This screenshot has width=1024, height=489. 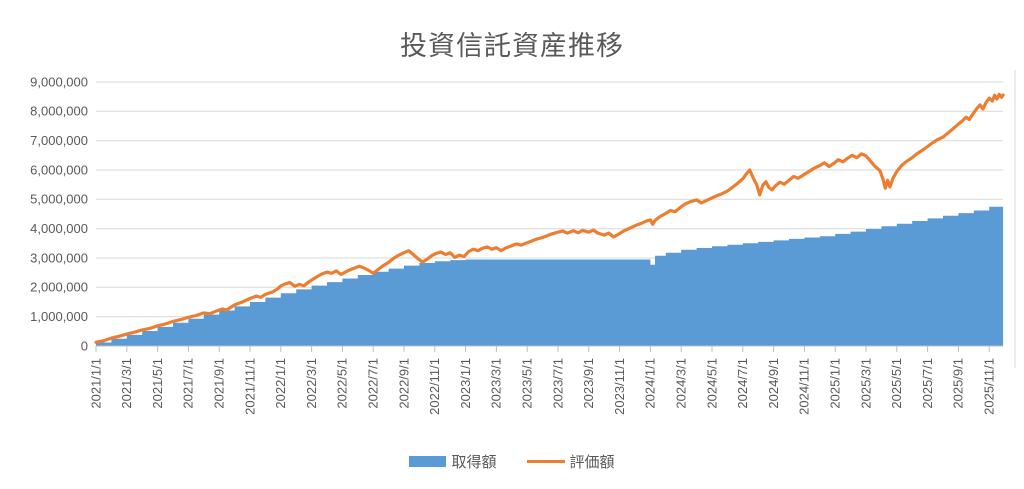 I want to click on x-axis-label: 2023/5/1, so click(x=526, y=383).